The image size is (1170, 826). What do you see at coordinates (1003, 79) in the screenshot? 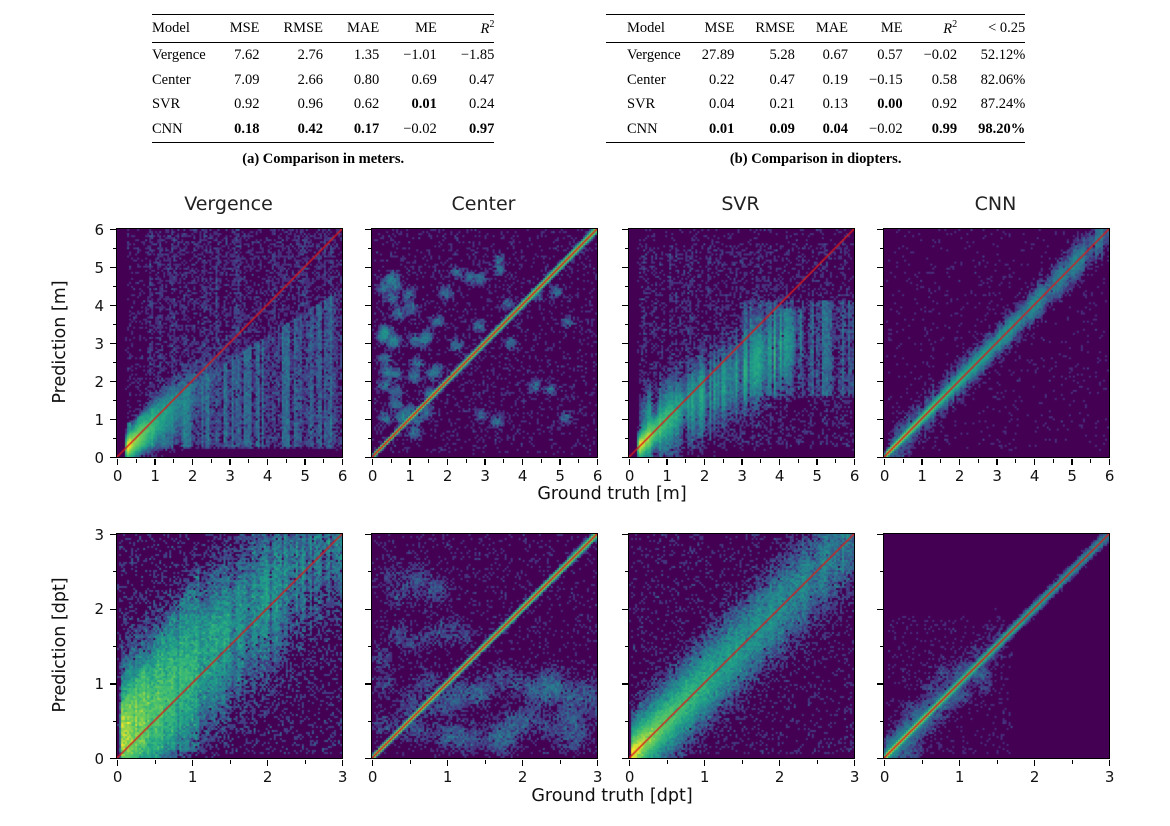
I see `metric-value: 82.06%` at bounding box center [1003, 79].